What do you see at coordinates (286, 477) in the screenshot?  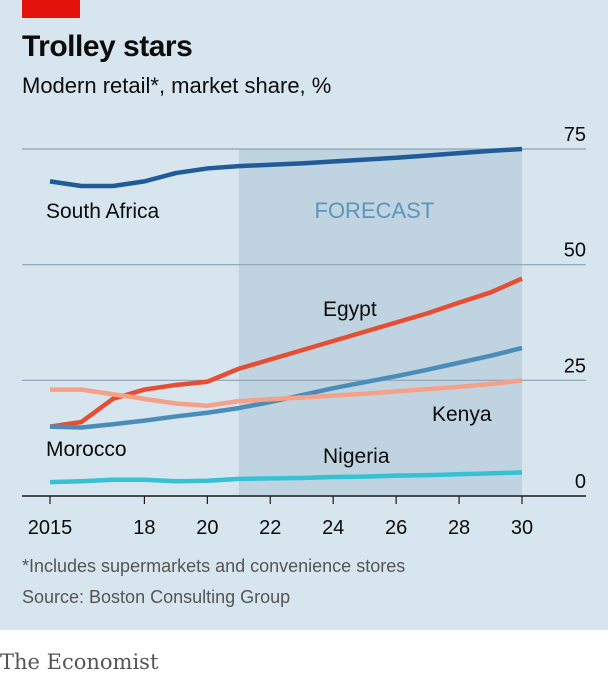 I see `series-line-nigeria` at bounding box center [286, 477].